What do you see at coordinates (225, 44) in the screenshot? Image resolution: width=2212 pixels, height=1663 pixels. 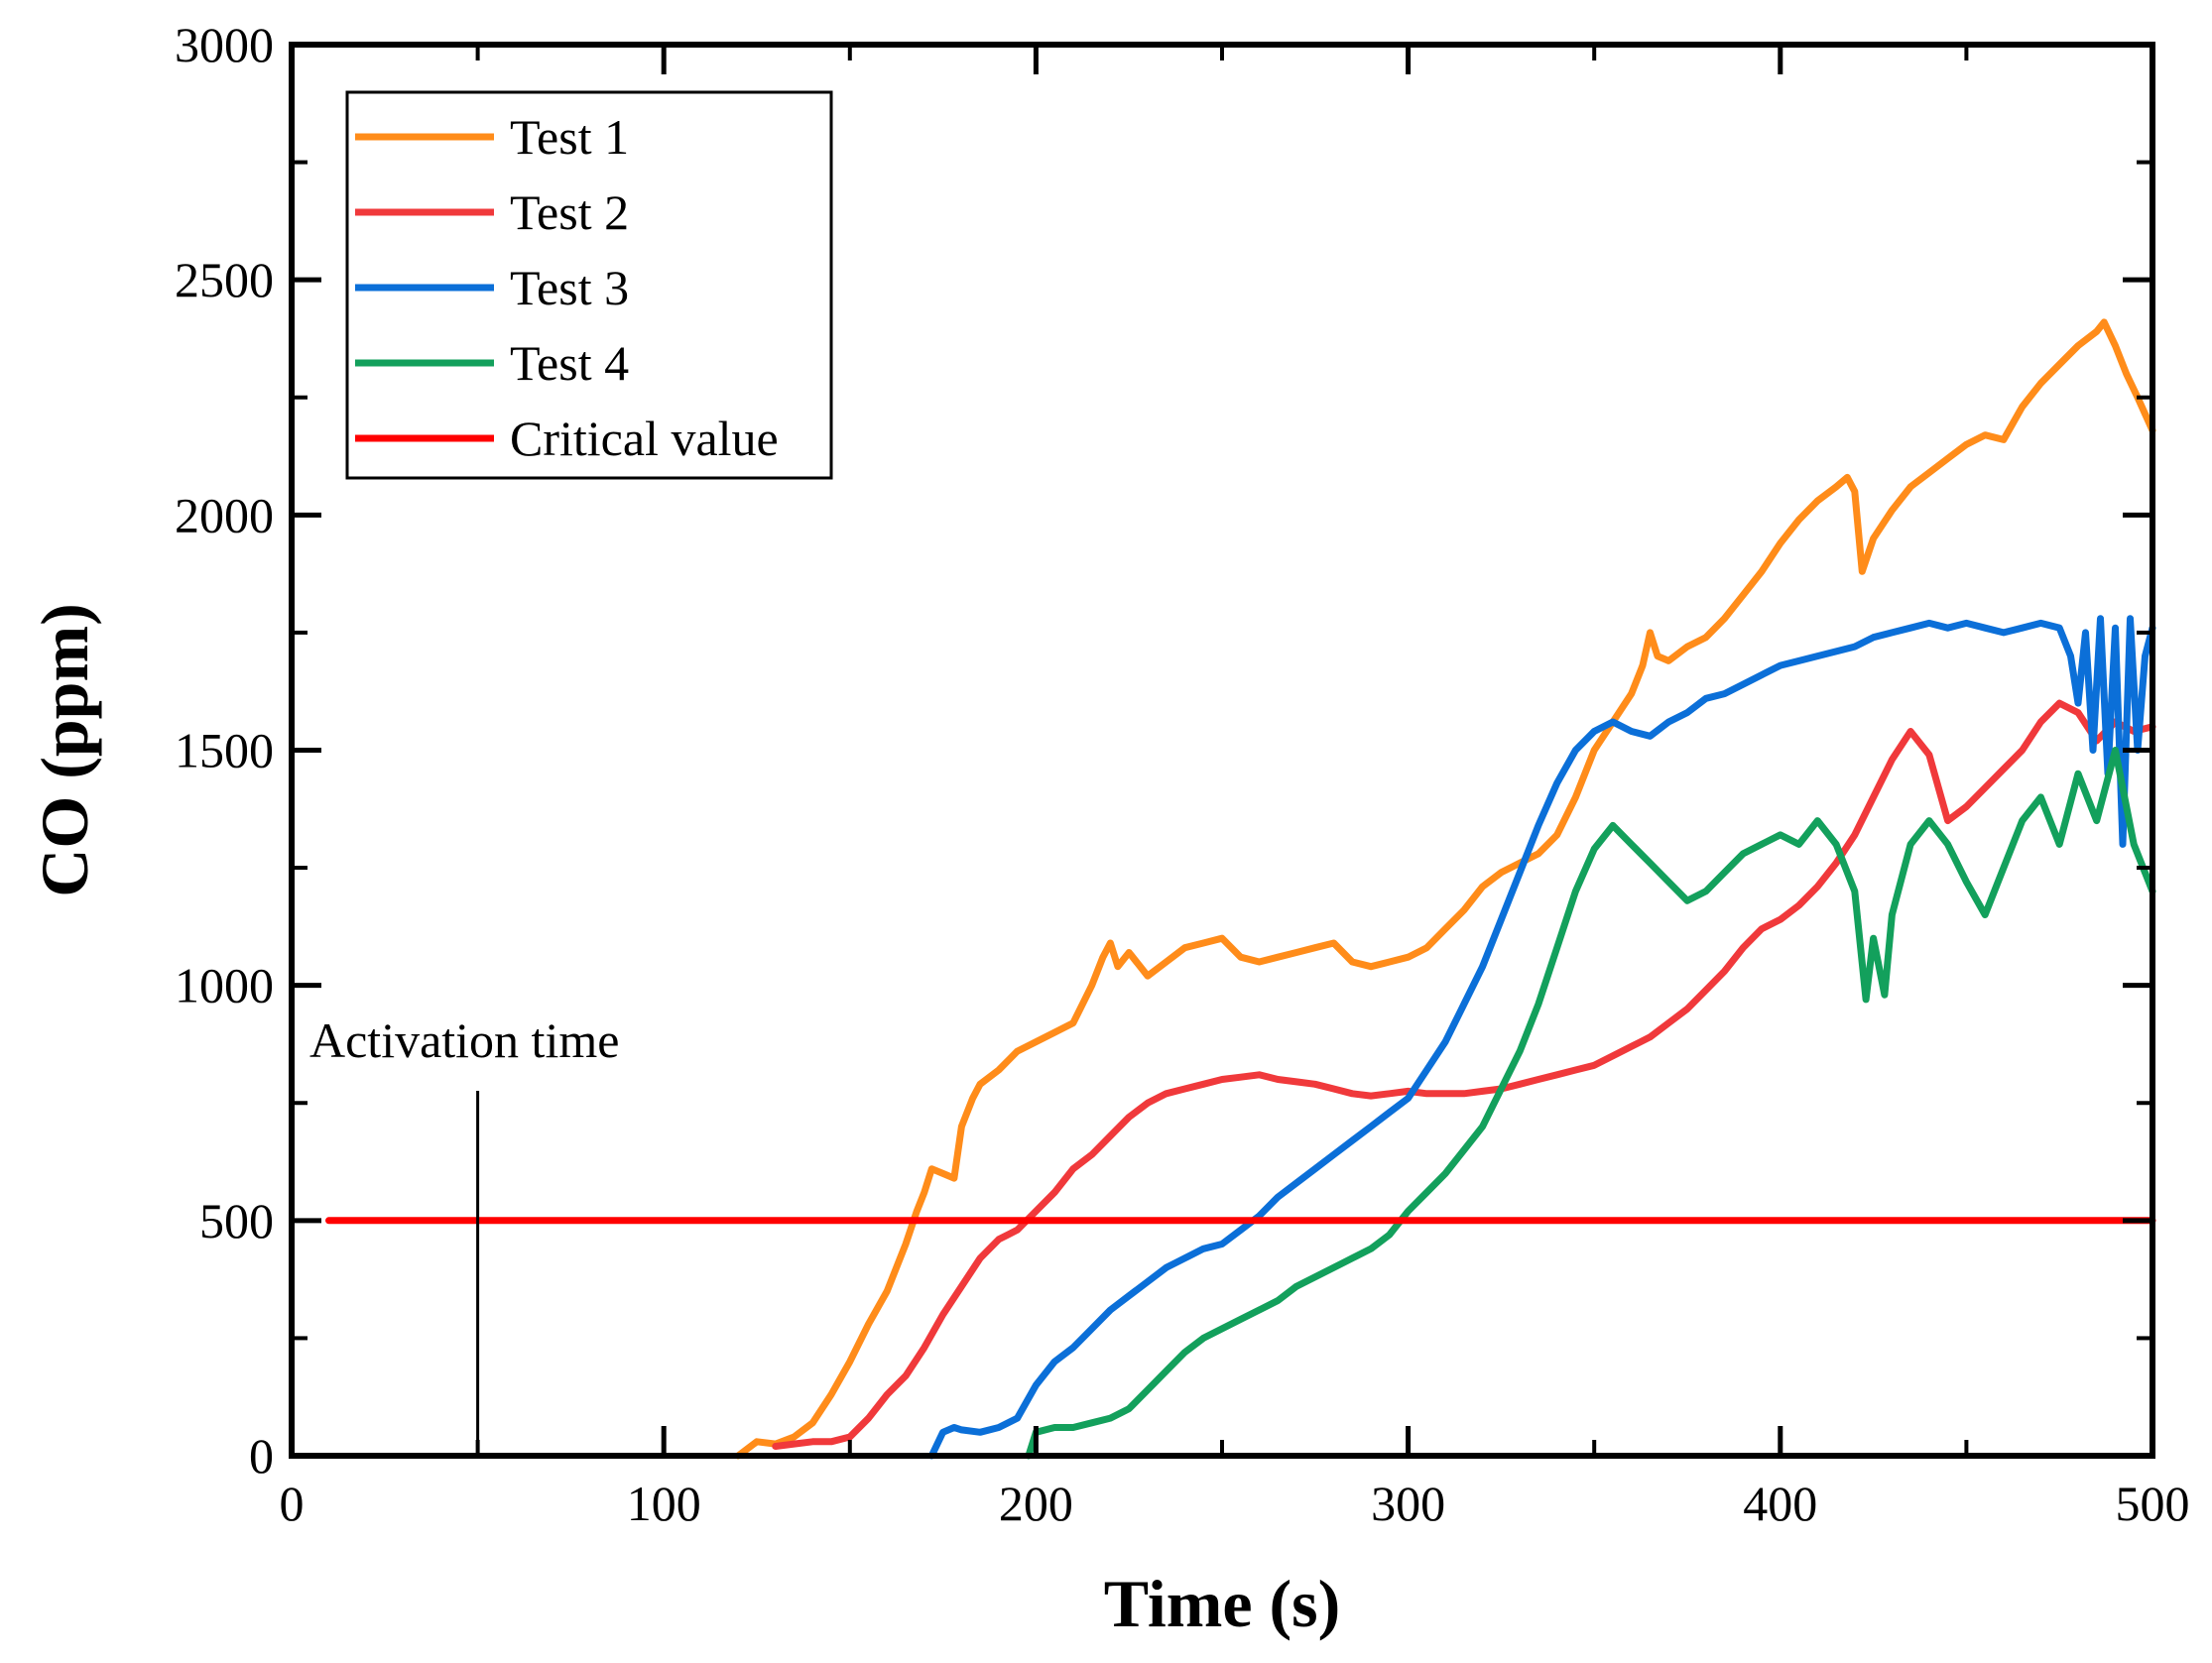 I see `y-tick-label: 3000` at bounding box center [225, 44].